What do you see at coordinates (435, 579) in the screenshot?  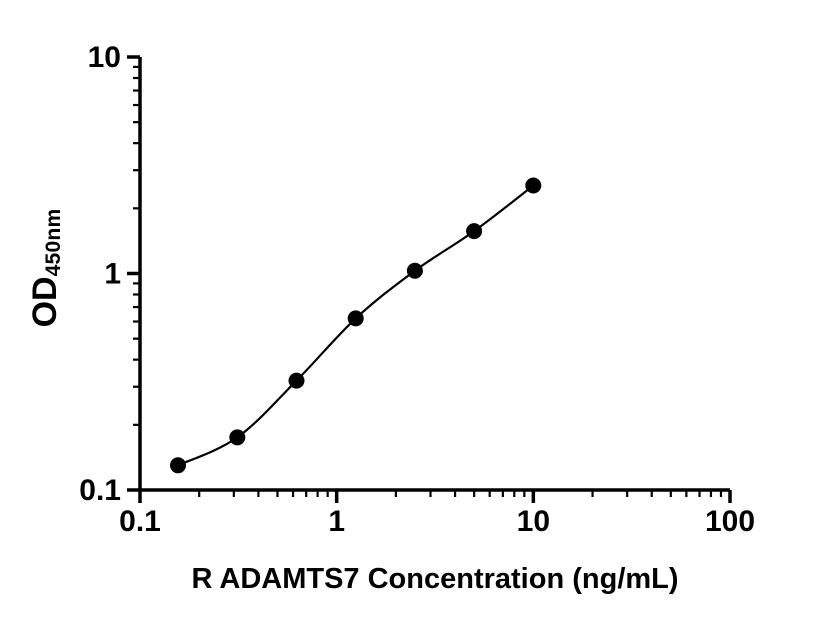 I see `x-axis-title: R ADAMTS7 Concentration (ng/mL)` at bounding box center [435, 579].